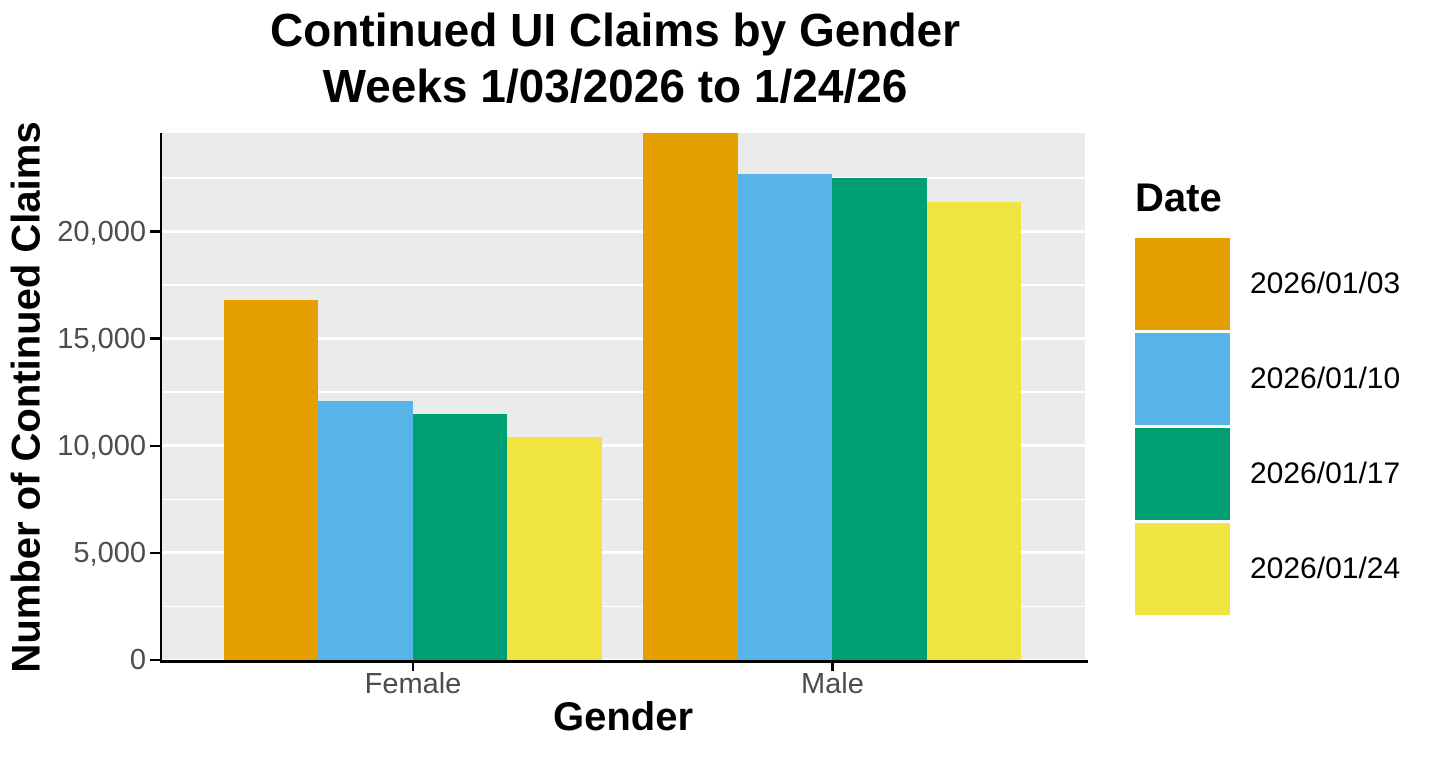  Describe the element at coordinates (1285, 426) in the screenshot. I see `legend-entries: 2026/01/03 2026/01/10 2026/01/17 2026/01/24` at that location.